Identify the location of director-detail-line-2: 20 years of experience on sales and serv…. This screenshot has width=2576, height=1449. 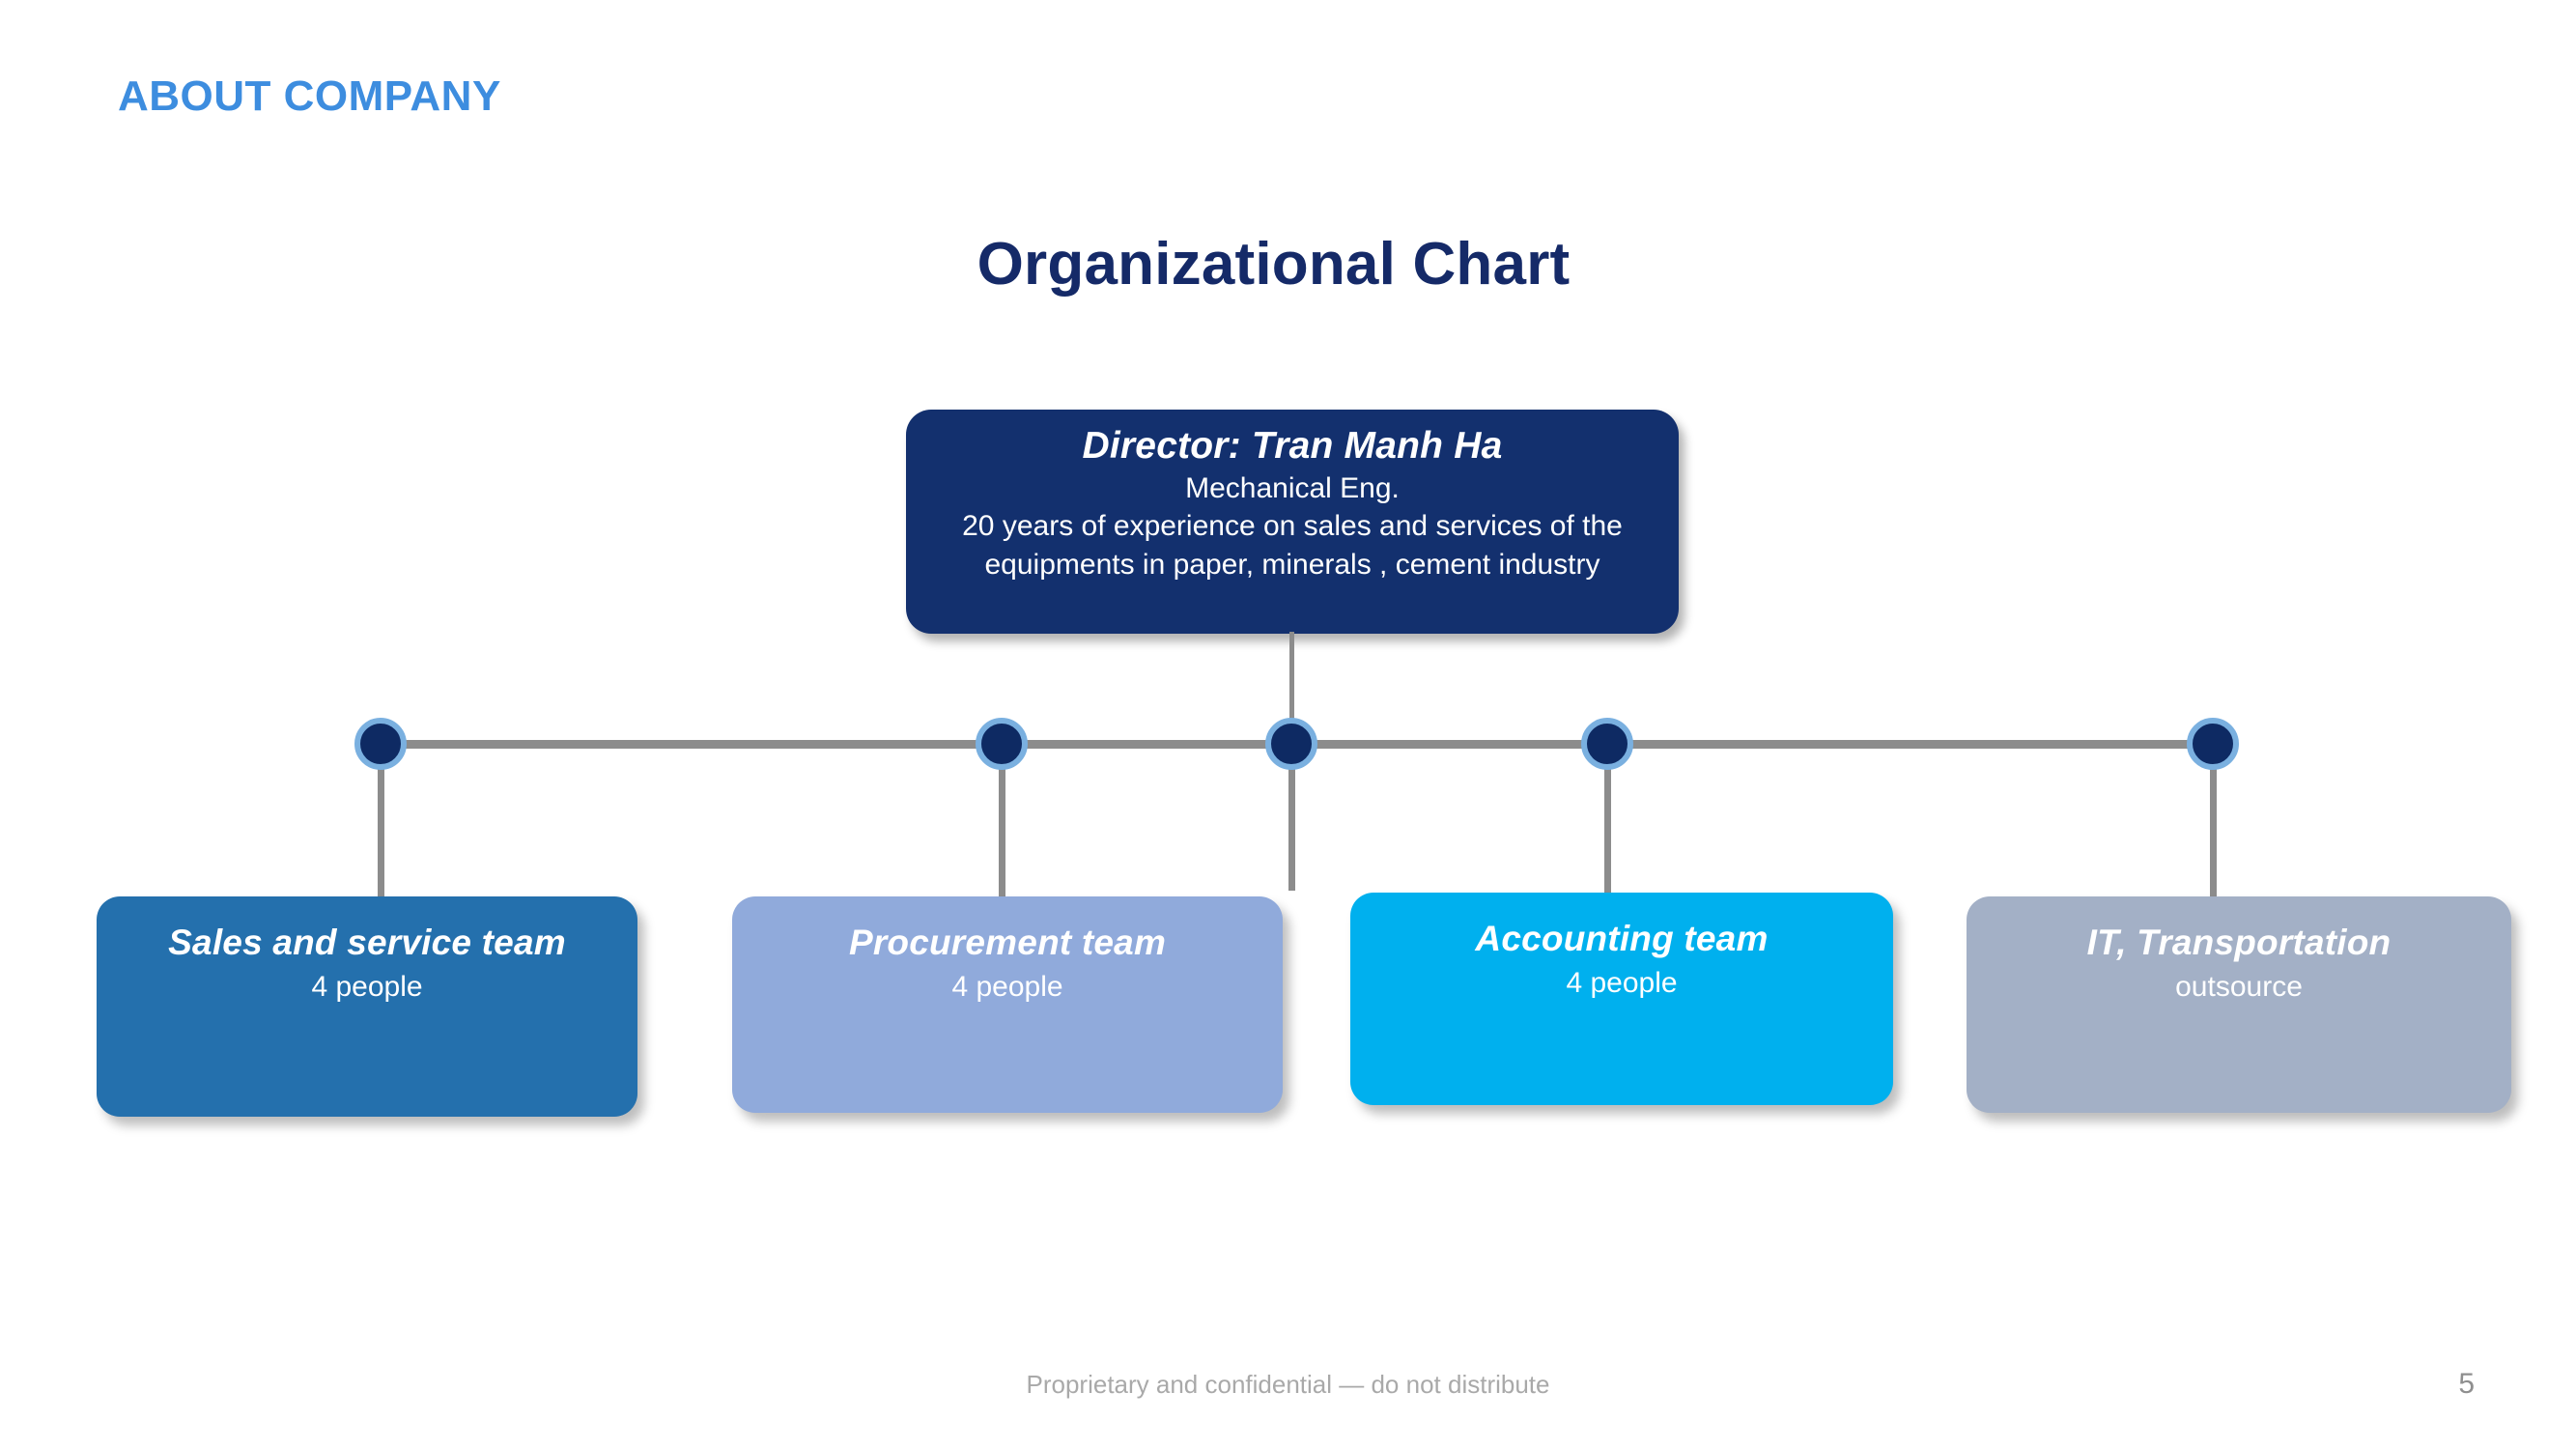
(1292, 526).